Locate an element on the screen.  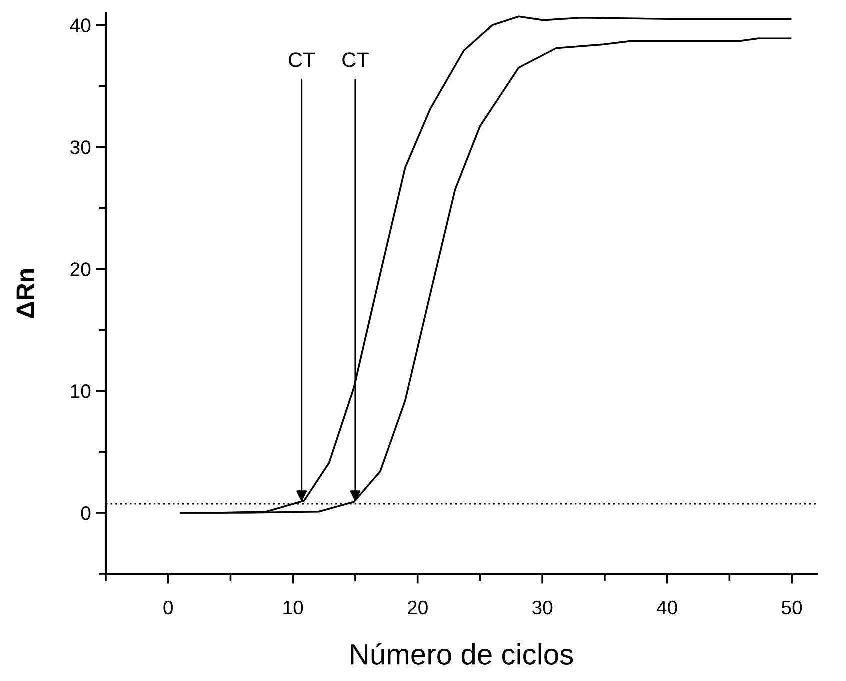
x-tick-label: 30 is located at coordinates (542, 607).